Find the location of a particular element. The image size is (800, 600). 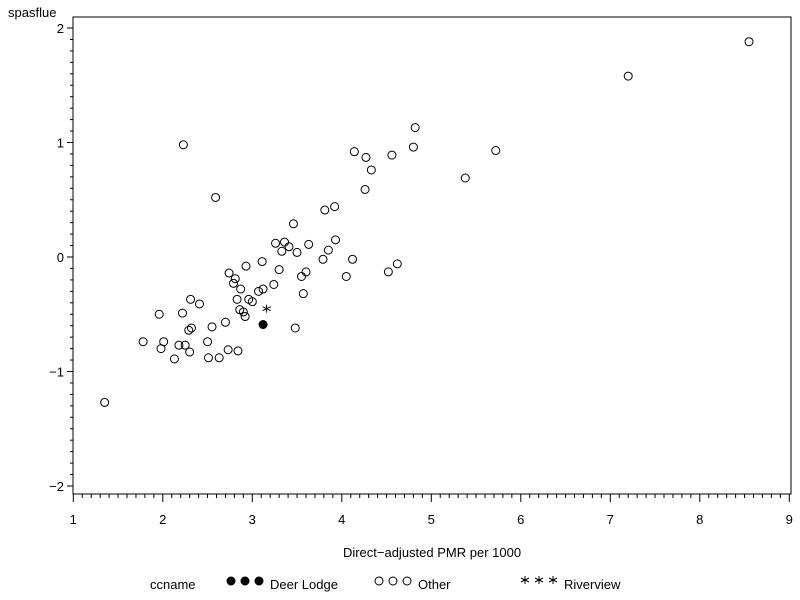

y-tick-label: −2 is located at coordinates (56, 486).